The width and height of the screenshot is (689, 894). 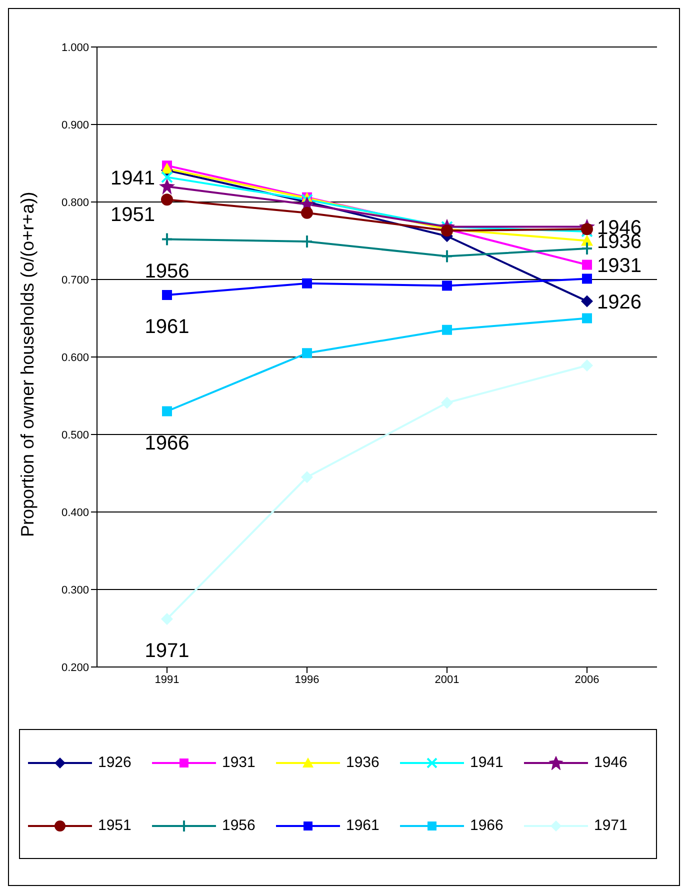 I want to click on legend-label: 1931, so click(x=239, y=762).